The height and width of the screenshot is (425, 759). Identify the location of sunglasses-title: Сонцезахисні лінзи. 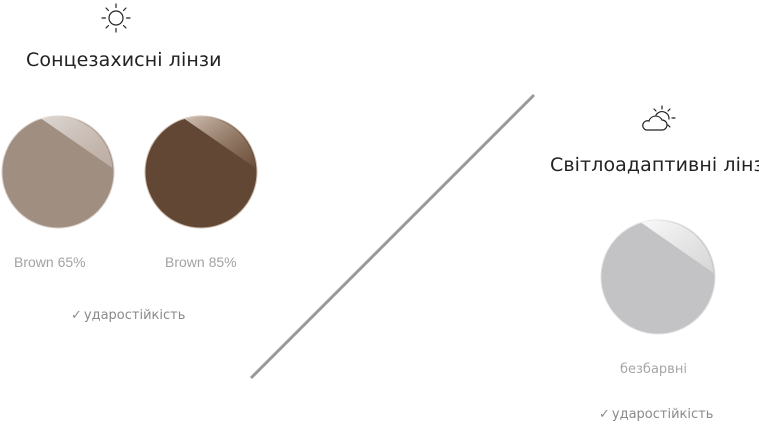
(124, 60).